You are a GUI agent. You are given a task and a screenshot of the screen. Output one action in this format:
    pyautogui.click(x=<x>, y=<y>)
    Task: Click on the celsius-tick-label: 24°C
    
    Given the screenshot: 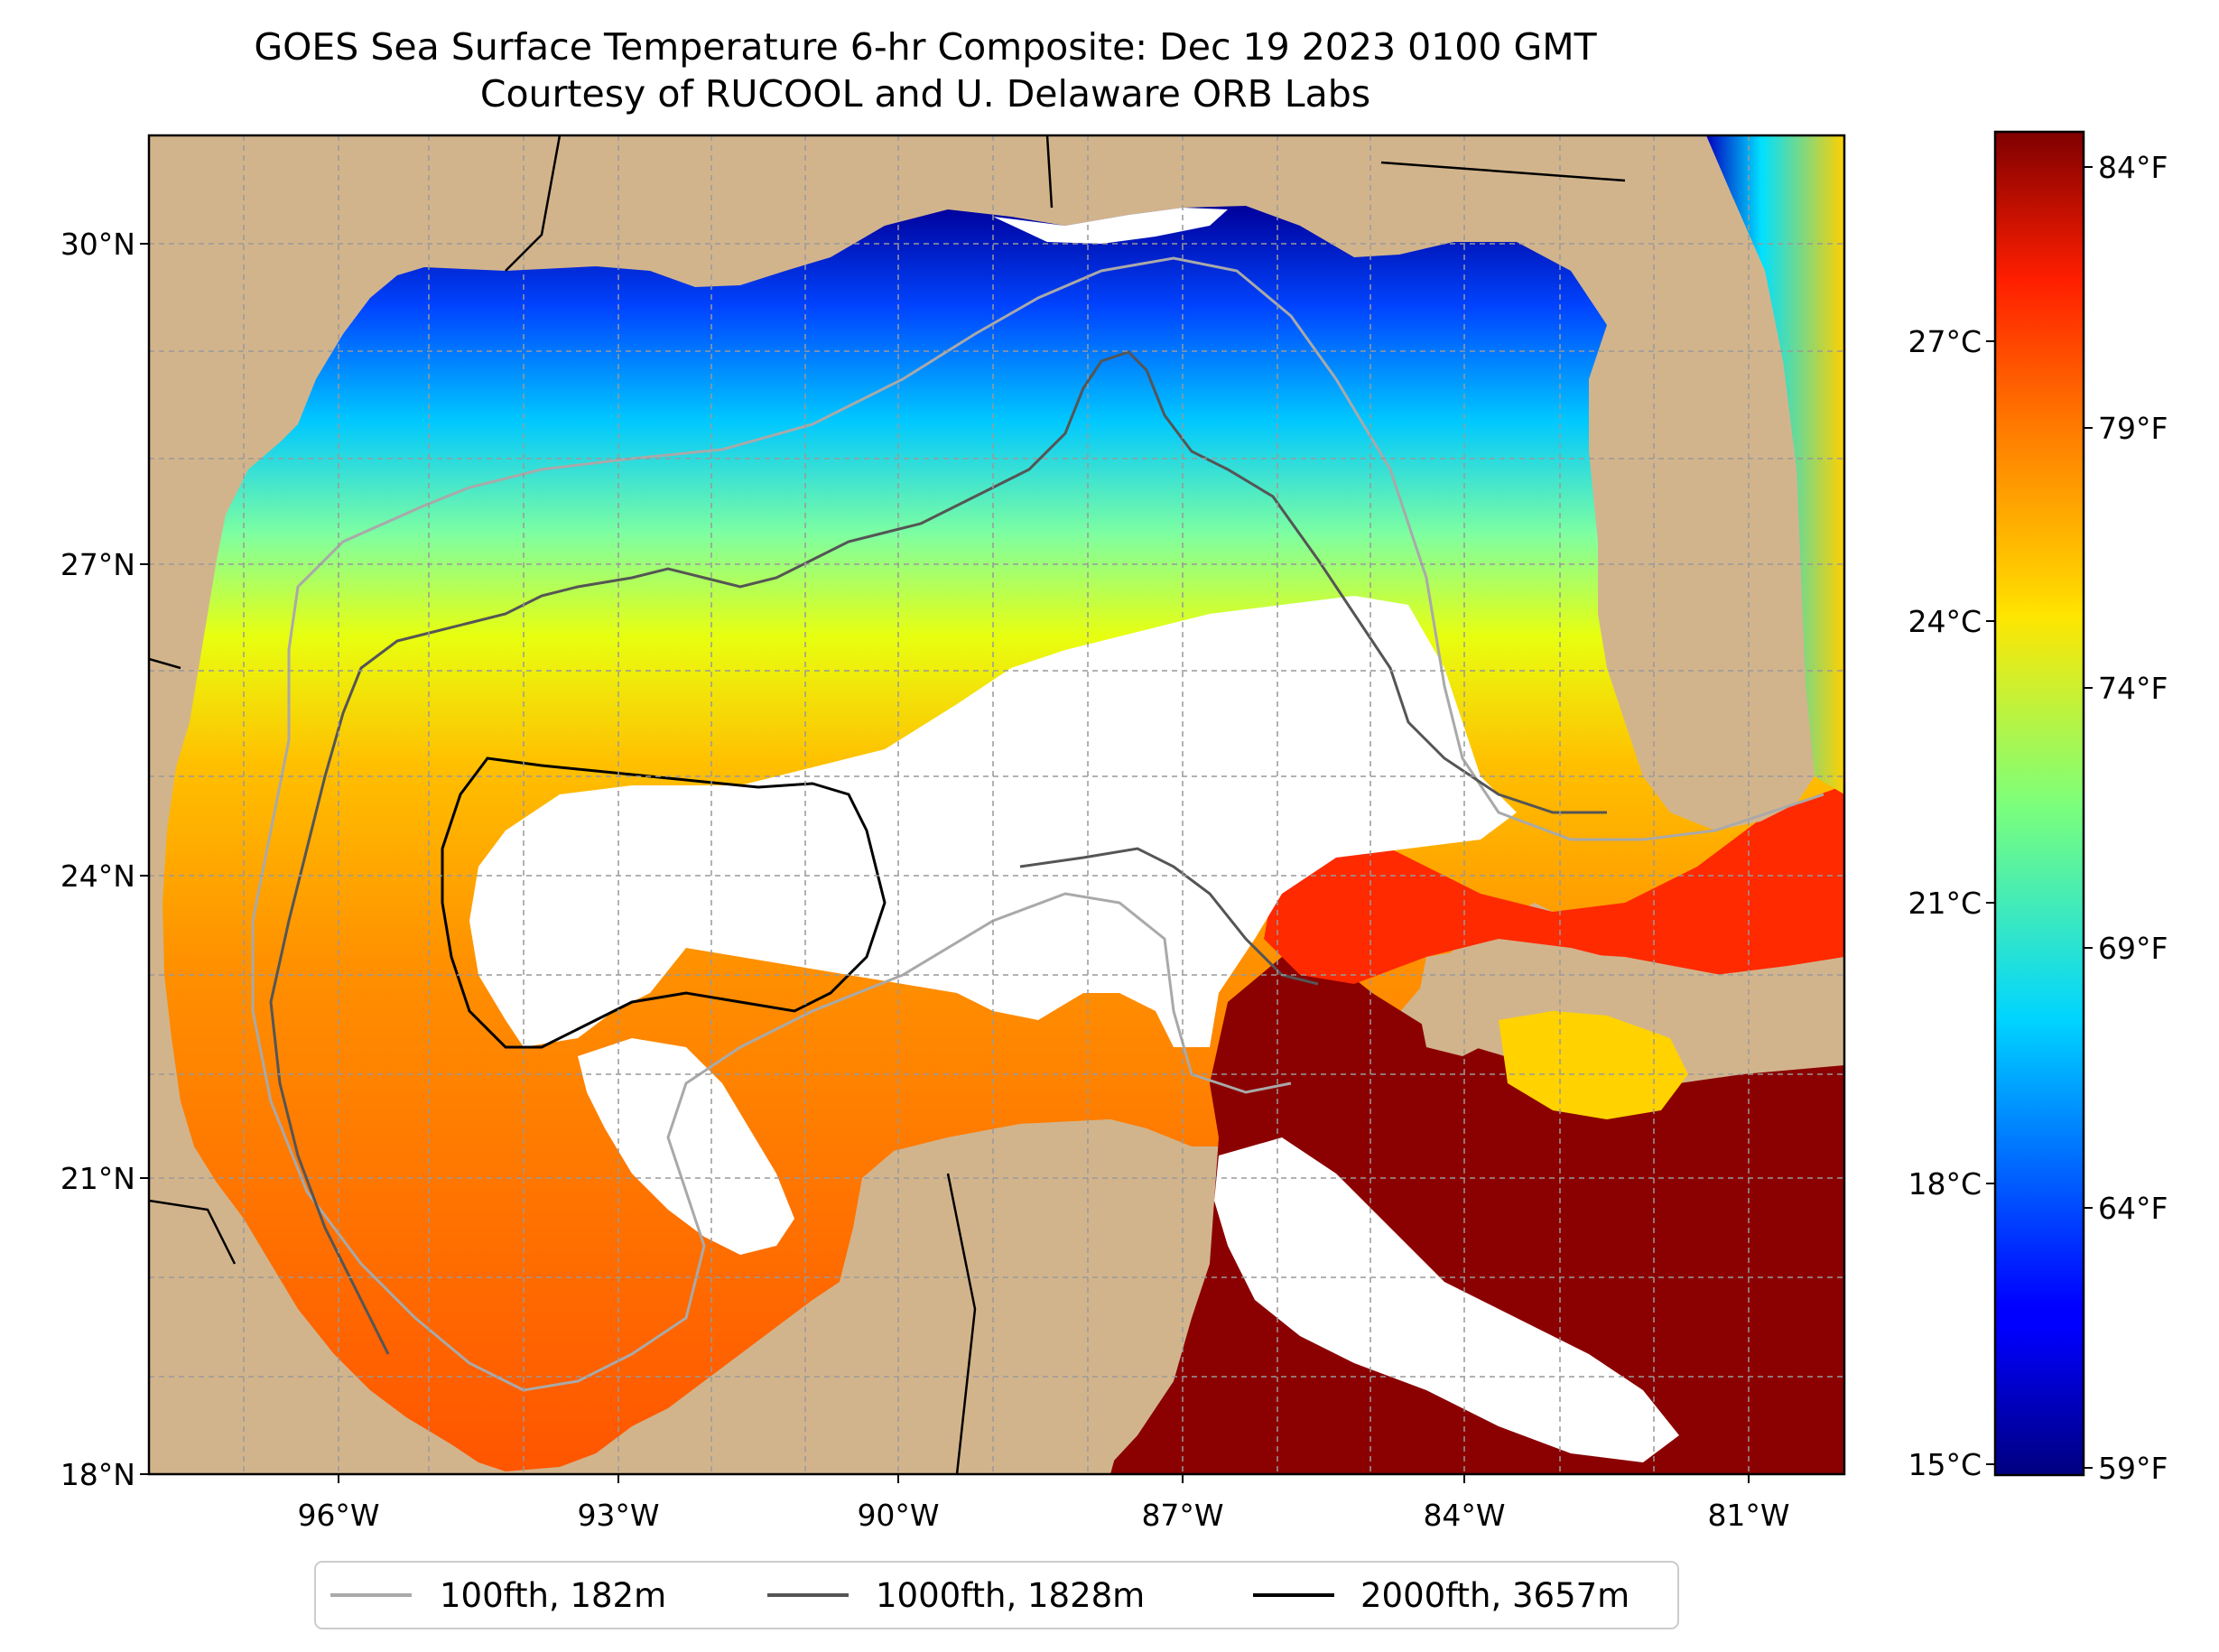 What is the action you would take?
    pyautogui.click(x=1945, y=621)
    